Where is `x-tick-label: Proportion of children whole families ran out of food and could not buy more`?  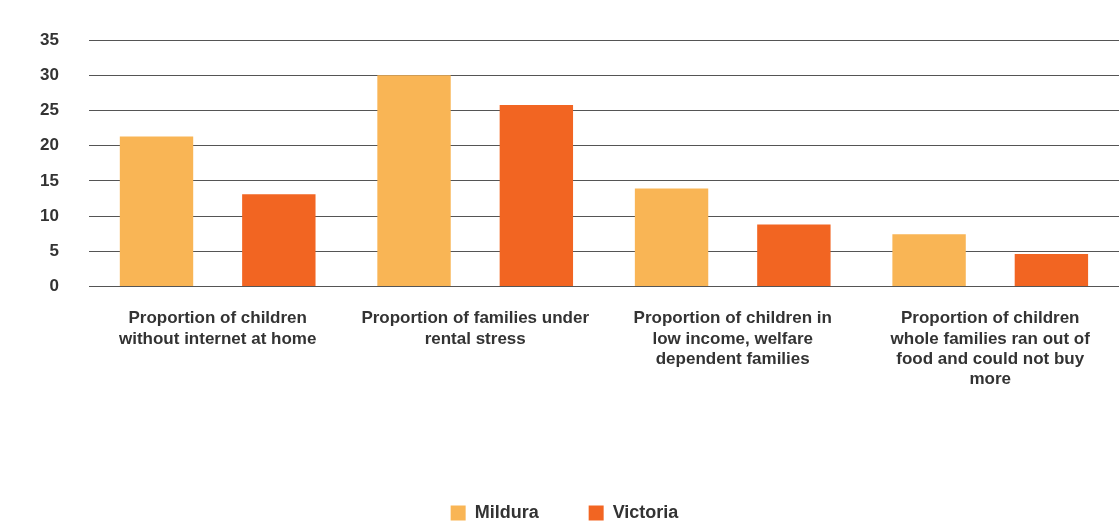
x-tick-label: Proportion of children whole families ran out of food and could not buy more is located at coordinates (990, 348).